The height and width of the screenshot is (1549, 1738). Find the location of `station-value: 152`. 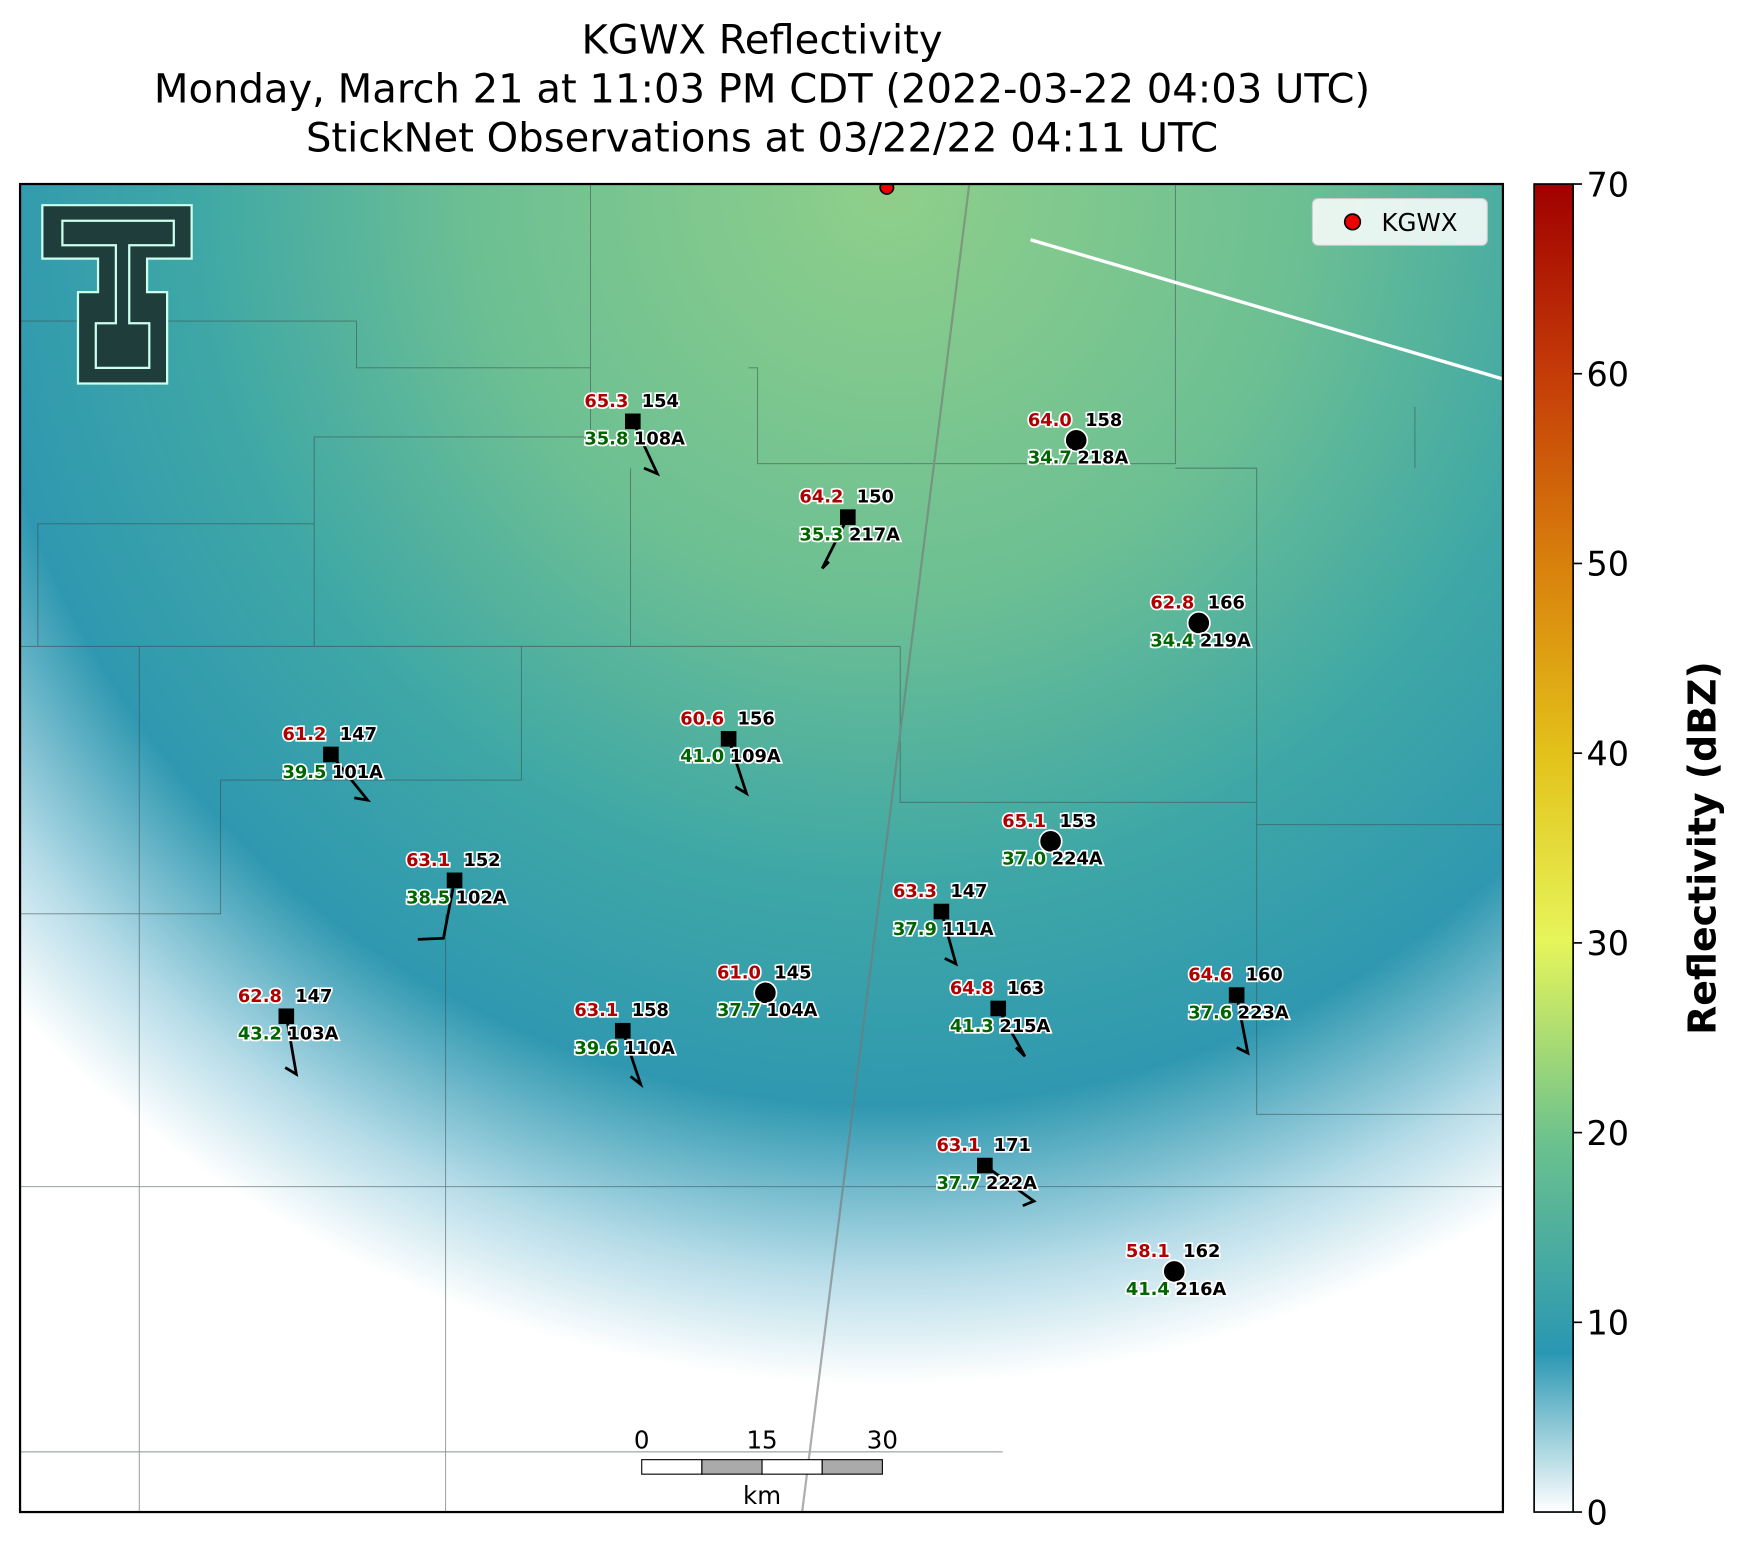

station-value: 152 is located at coordinates (481, 860).